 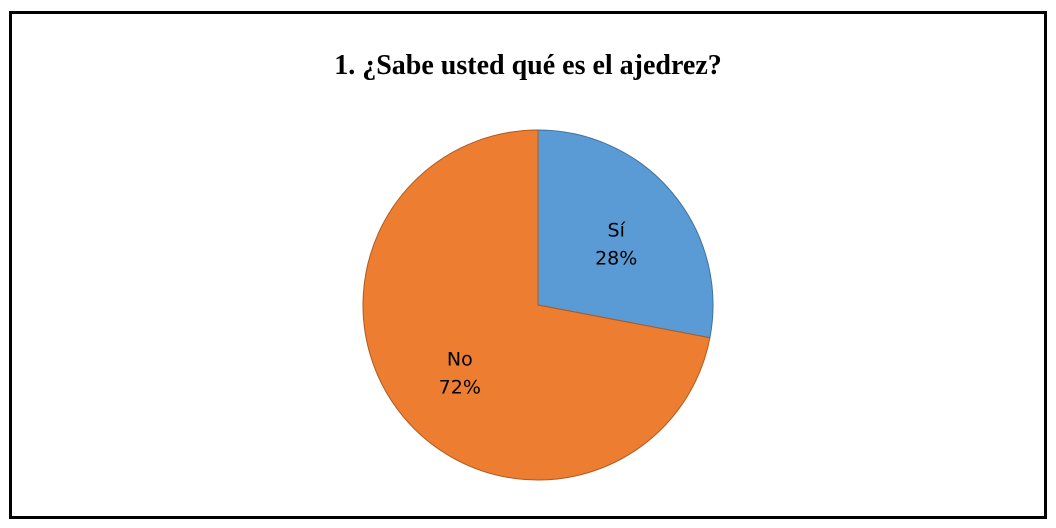 I want to click on pie-slice-si, so click(x=625, y=234).